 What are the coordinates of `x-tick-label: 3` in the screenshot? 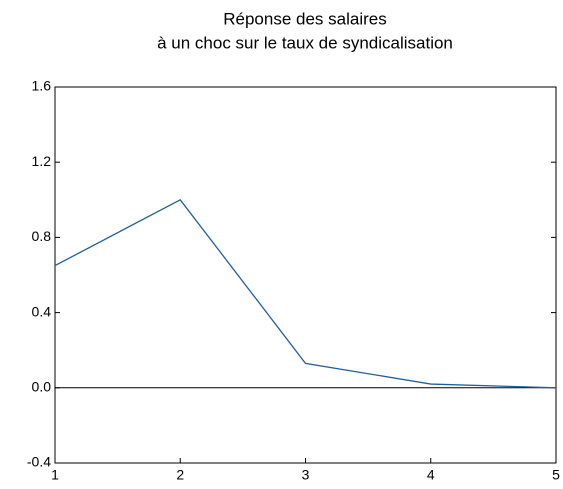 It's located at (306, 475).